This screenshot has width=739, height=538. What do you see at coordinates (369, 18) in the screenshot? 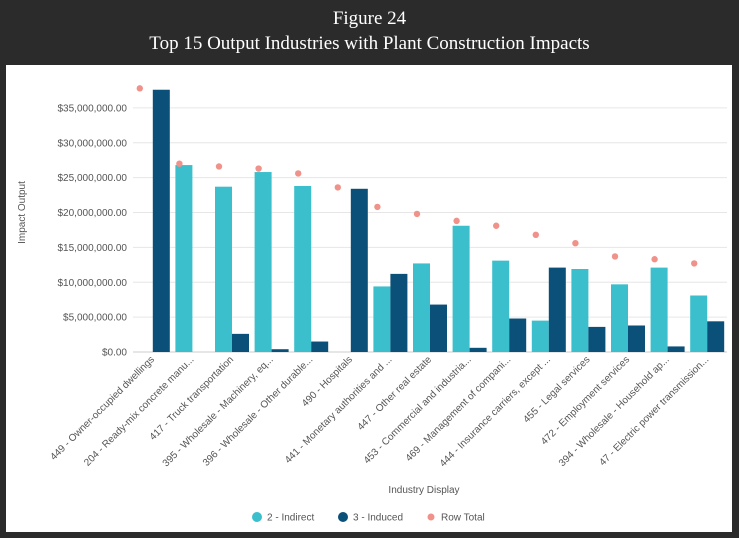
I see `figure-label: Figure 24` at bounding box center [369, 18].